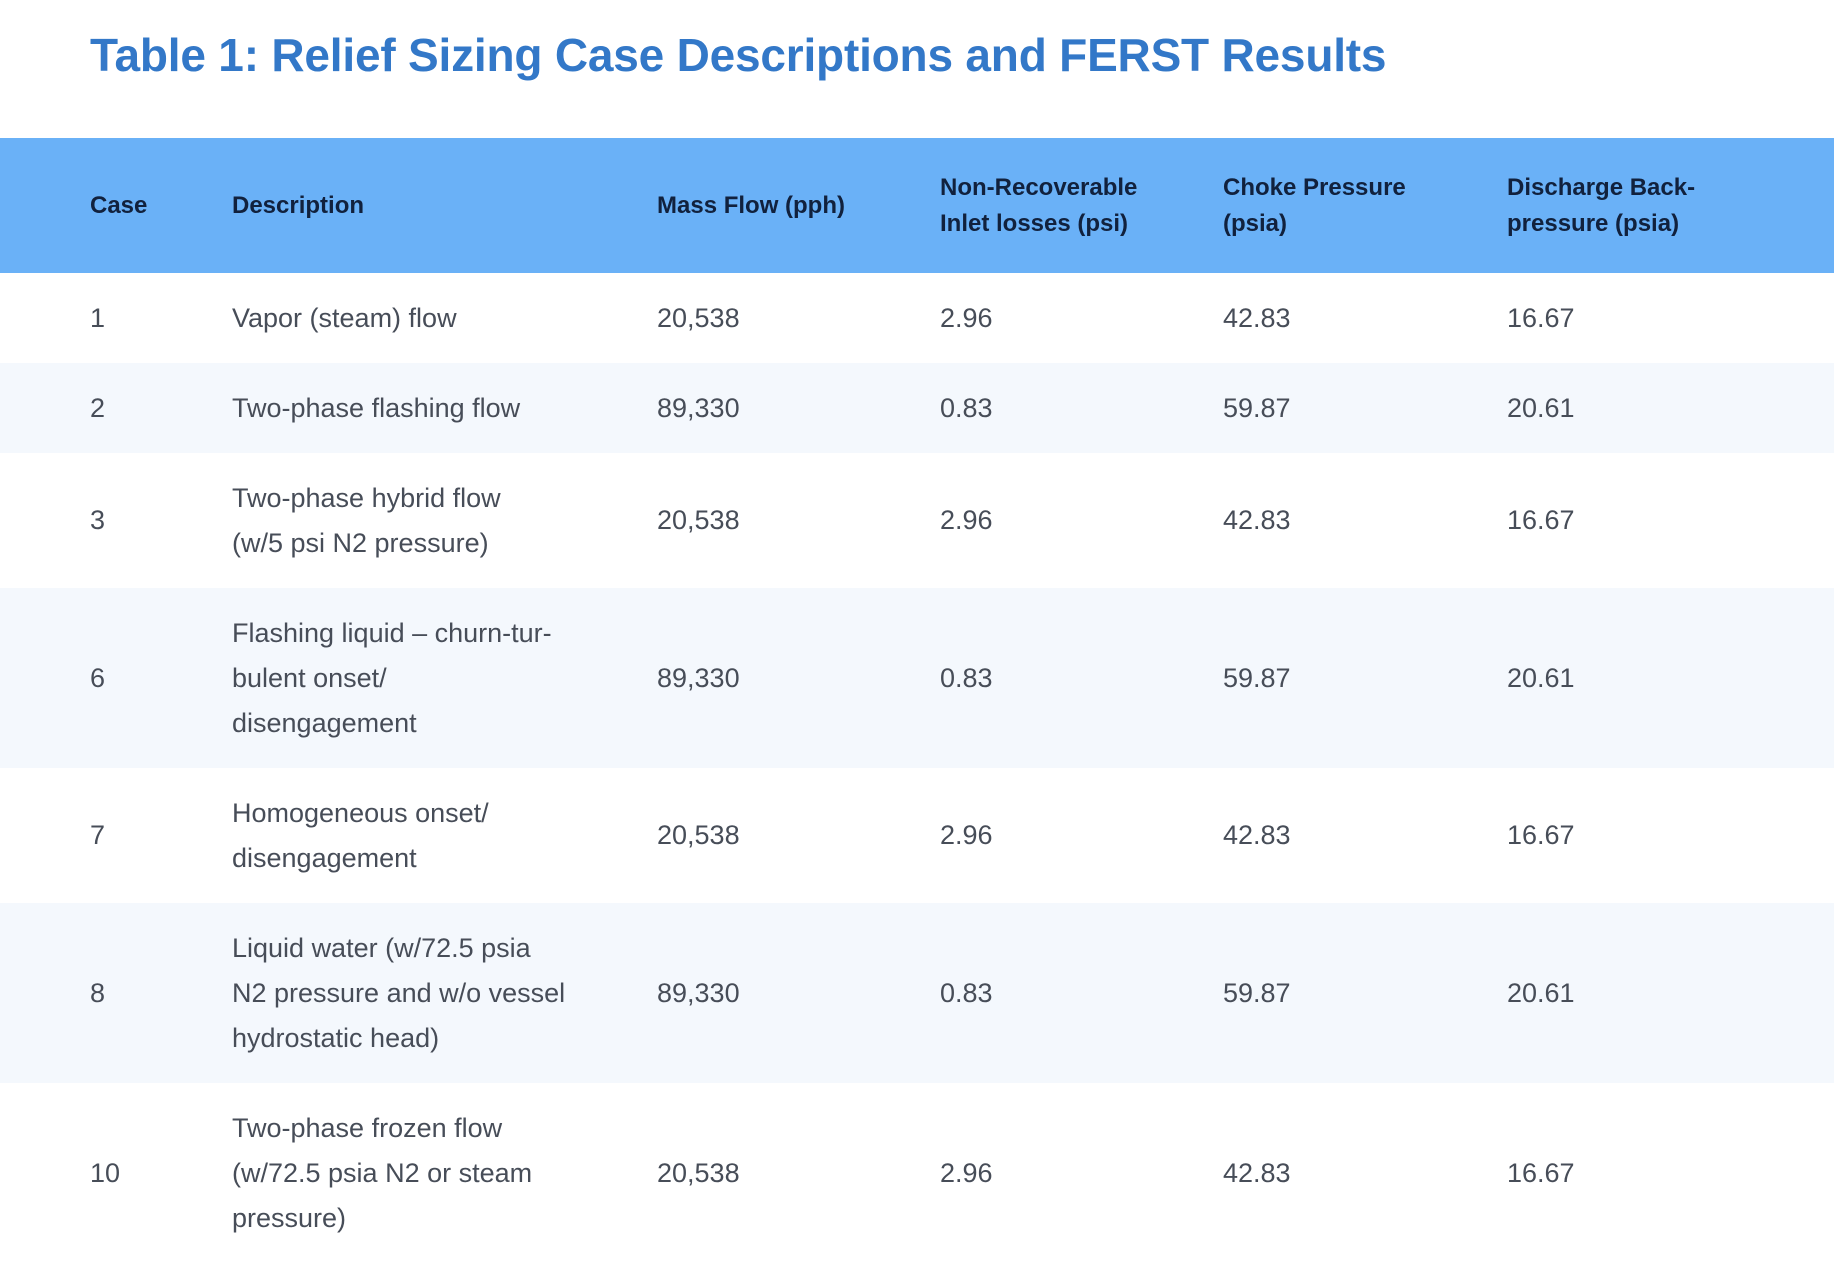 The height and width of the screenshot is (1263, 1834). Describe the element at coordinates (98, 835) in the screenshot. I see `case-cell: 7` at that location.